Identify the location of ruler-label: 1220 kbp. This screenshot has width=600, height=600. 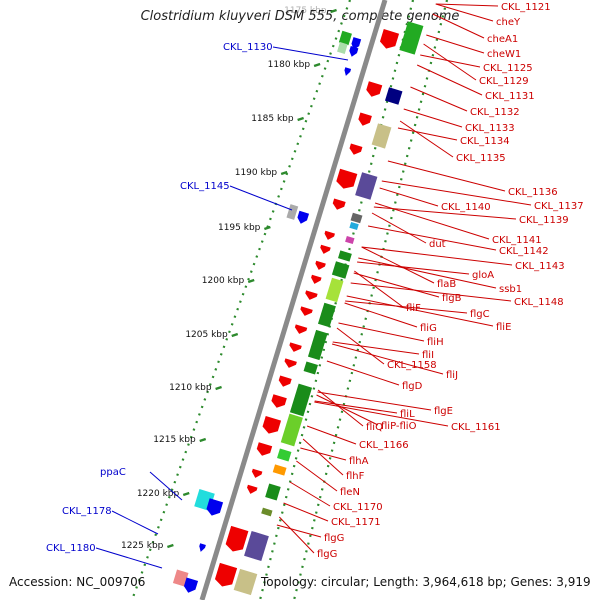
(158, 494).